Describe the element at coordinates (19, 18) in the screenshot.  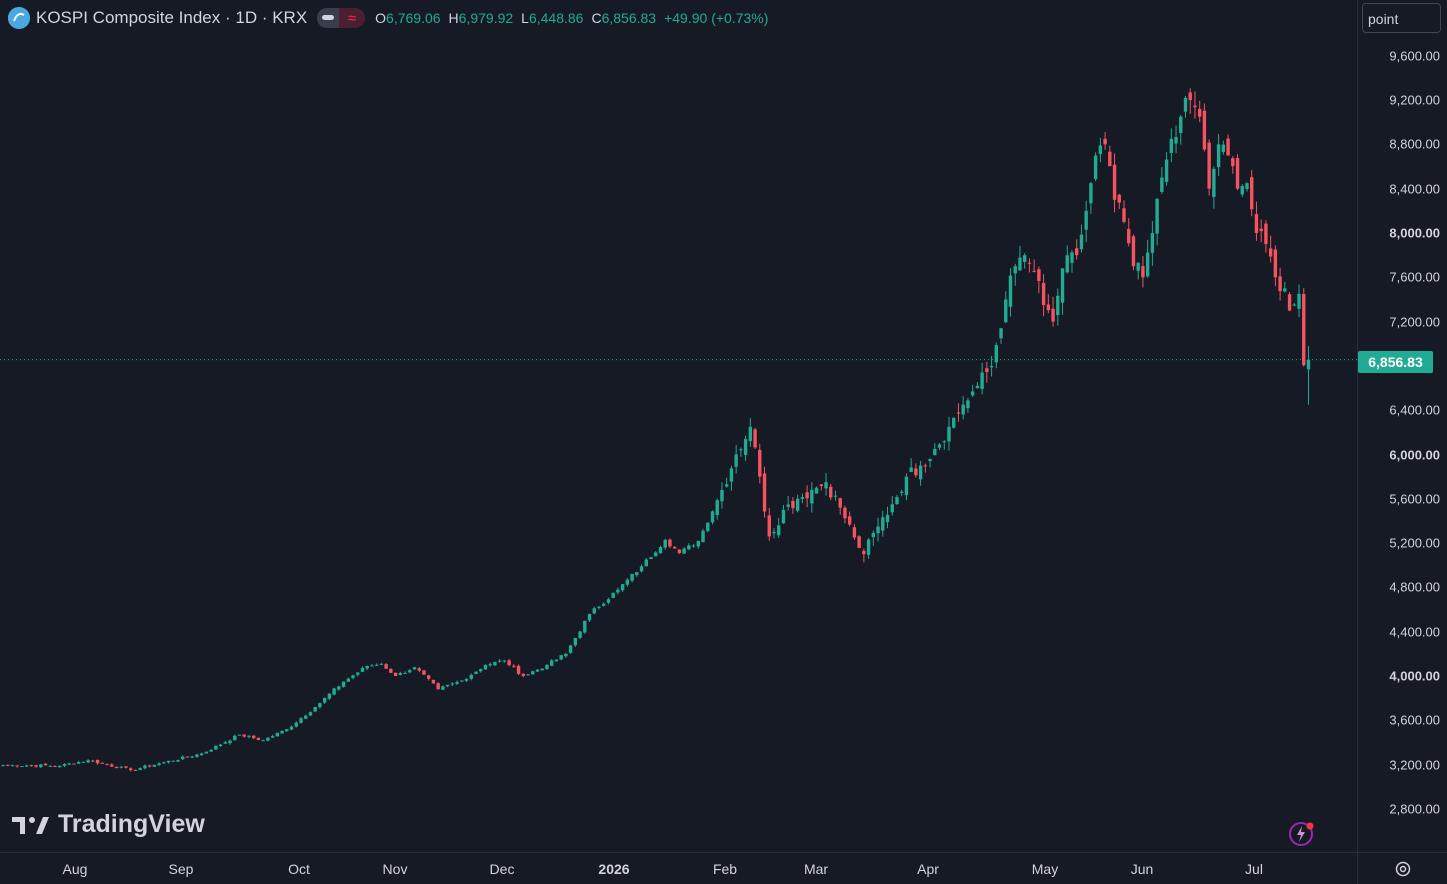
I see `kospi-logo-icon` at that location.